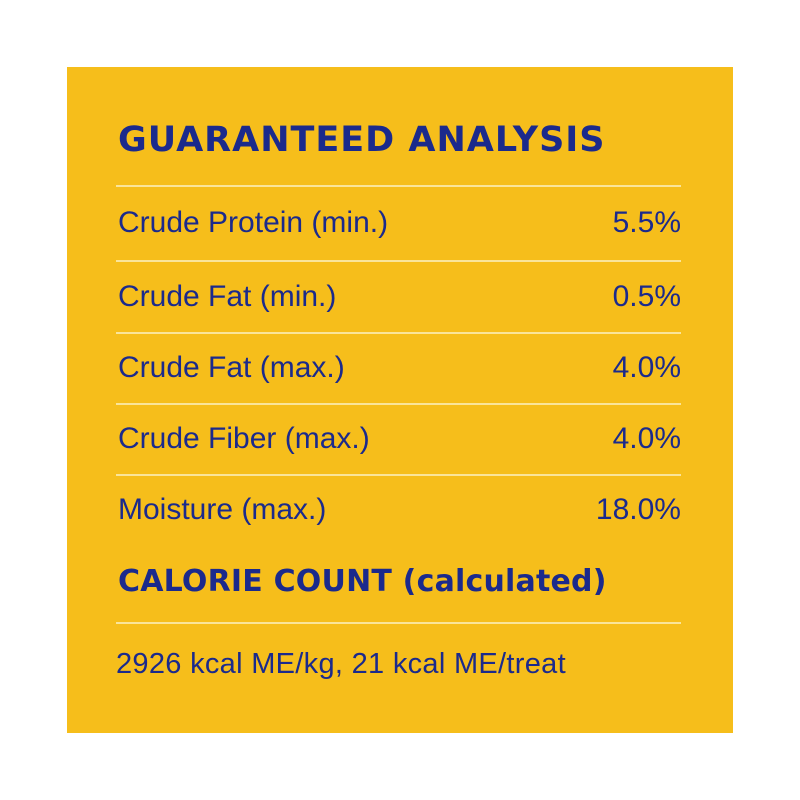  Describe the element at coordinates (227, 296) in the screenshot. I see `nutrient-label: Crude Fat (min.)` at that location.